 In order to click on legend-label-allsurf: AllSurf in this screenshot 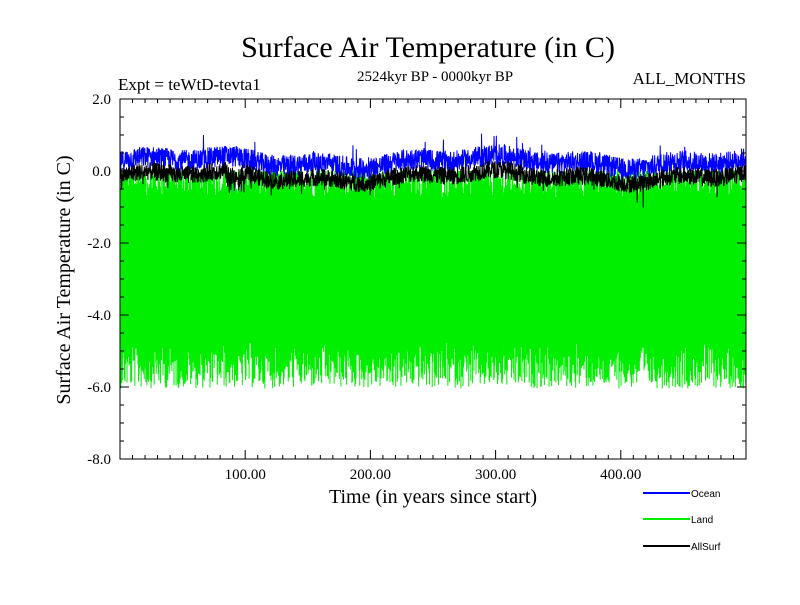, I will do `click(706, 547)`.